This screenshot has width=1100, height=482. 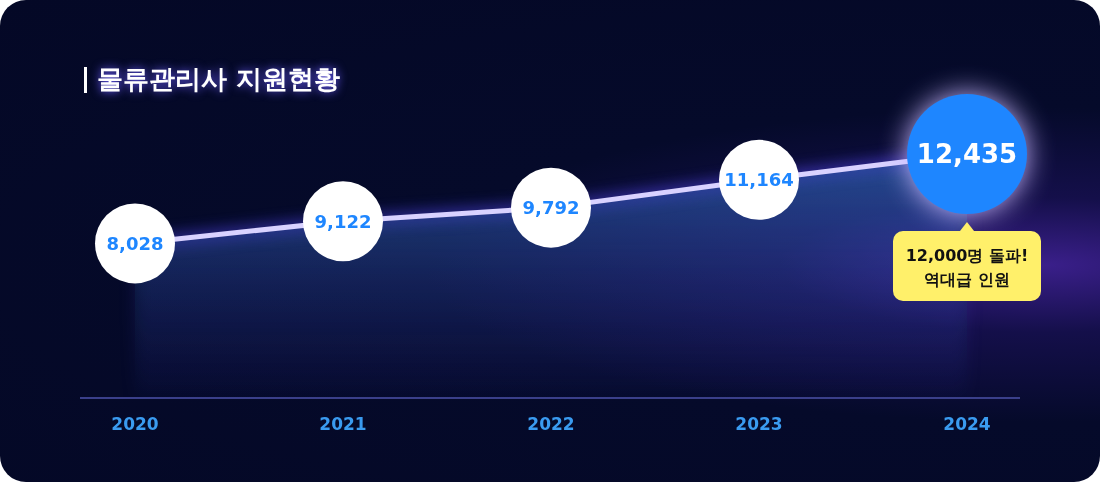 I want to click on chart-title: 물류관리사 지원현황, so click(x=219, y=79).